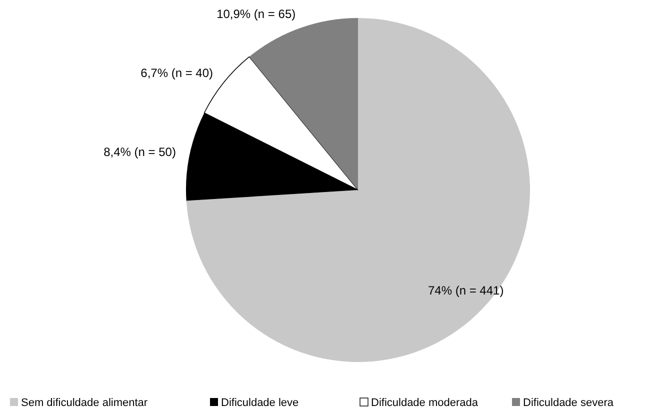 This screenshot has height=419, width=653. What do you see at coordinates (256, 14) in the screenshot?
I see `data-label: 10,9% (n = 65)` at bounding box center [256, 14].